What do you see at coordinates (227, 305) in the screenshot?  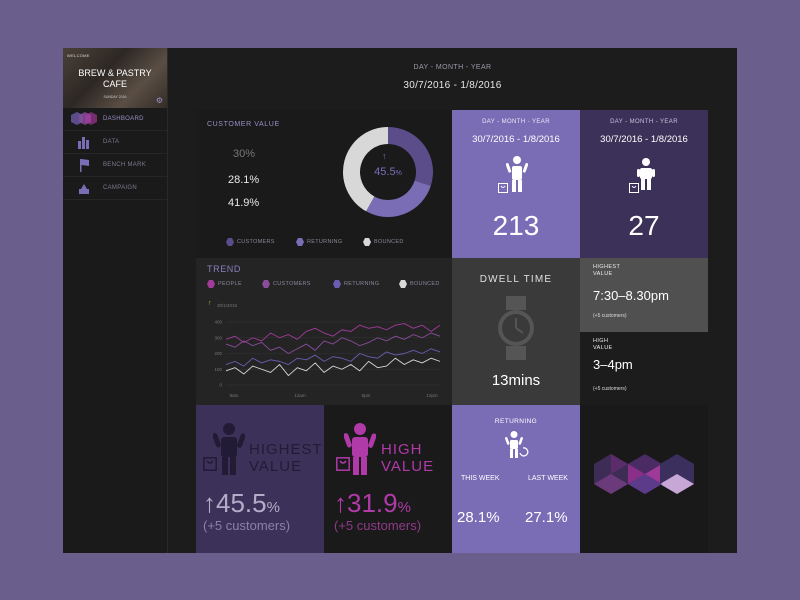 I see `trend-annotation: 30/1/2016` at bounding box center [227, 305].